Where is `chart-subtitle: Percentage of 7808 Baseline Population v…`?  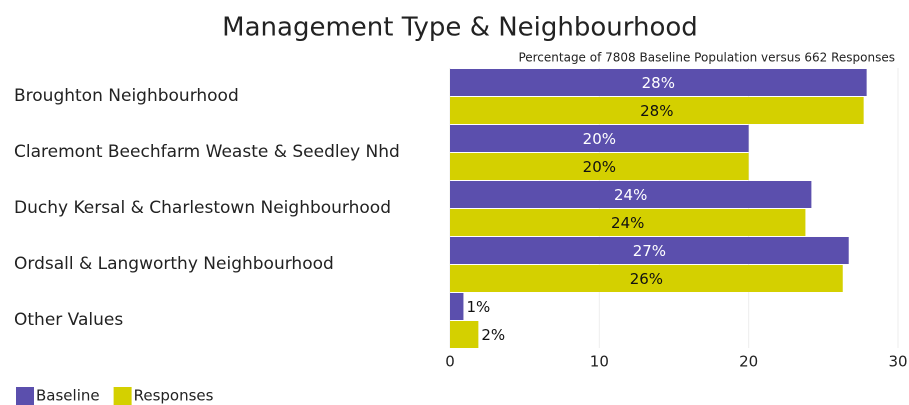 chart-subtitle: Percentage of 7808 Baseline Population v… is located at coordinates (706, 58).